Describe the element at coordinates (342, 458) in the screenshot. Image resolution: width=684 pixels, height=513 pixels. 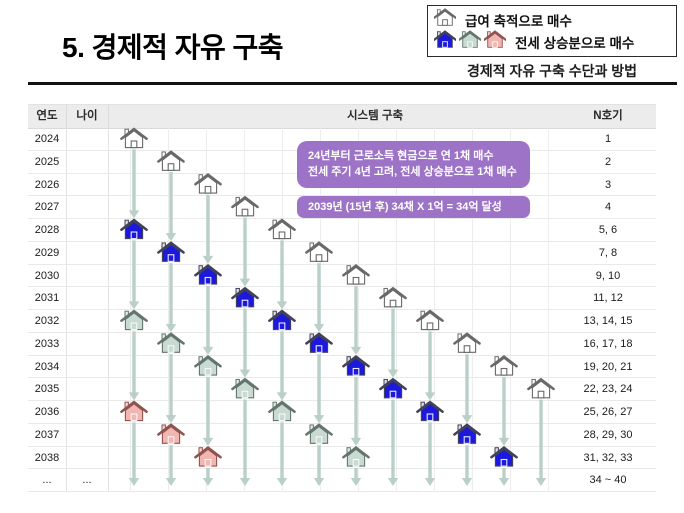
I see `table-row: 2038 31, 32, 33` at that location.